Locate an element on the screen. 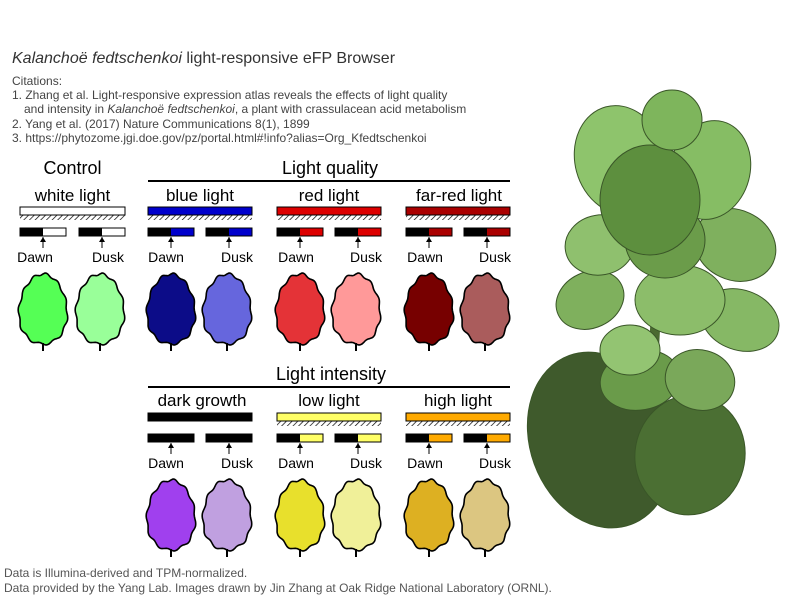  low-dawn-leaf is located at coordinates (300, 515).